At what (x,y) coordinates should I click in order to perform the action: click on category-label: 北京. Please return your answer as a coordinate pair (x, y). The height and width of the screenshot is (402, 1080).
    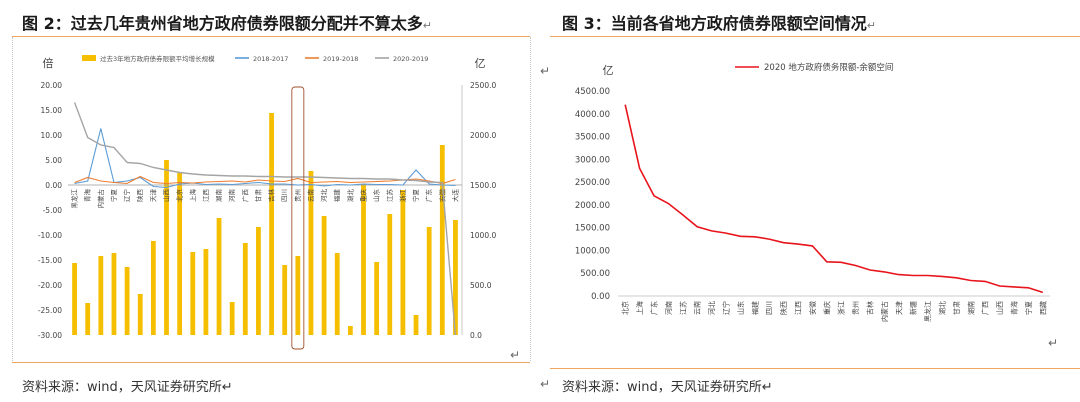
    Looking at the image, I should click on (179, 196).